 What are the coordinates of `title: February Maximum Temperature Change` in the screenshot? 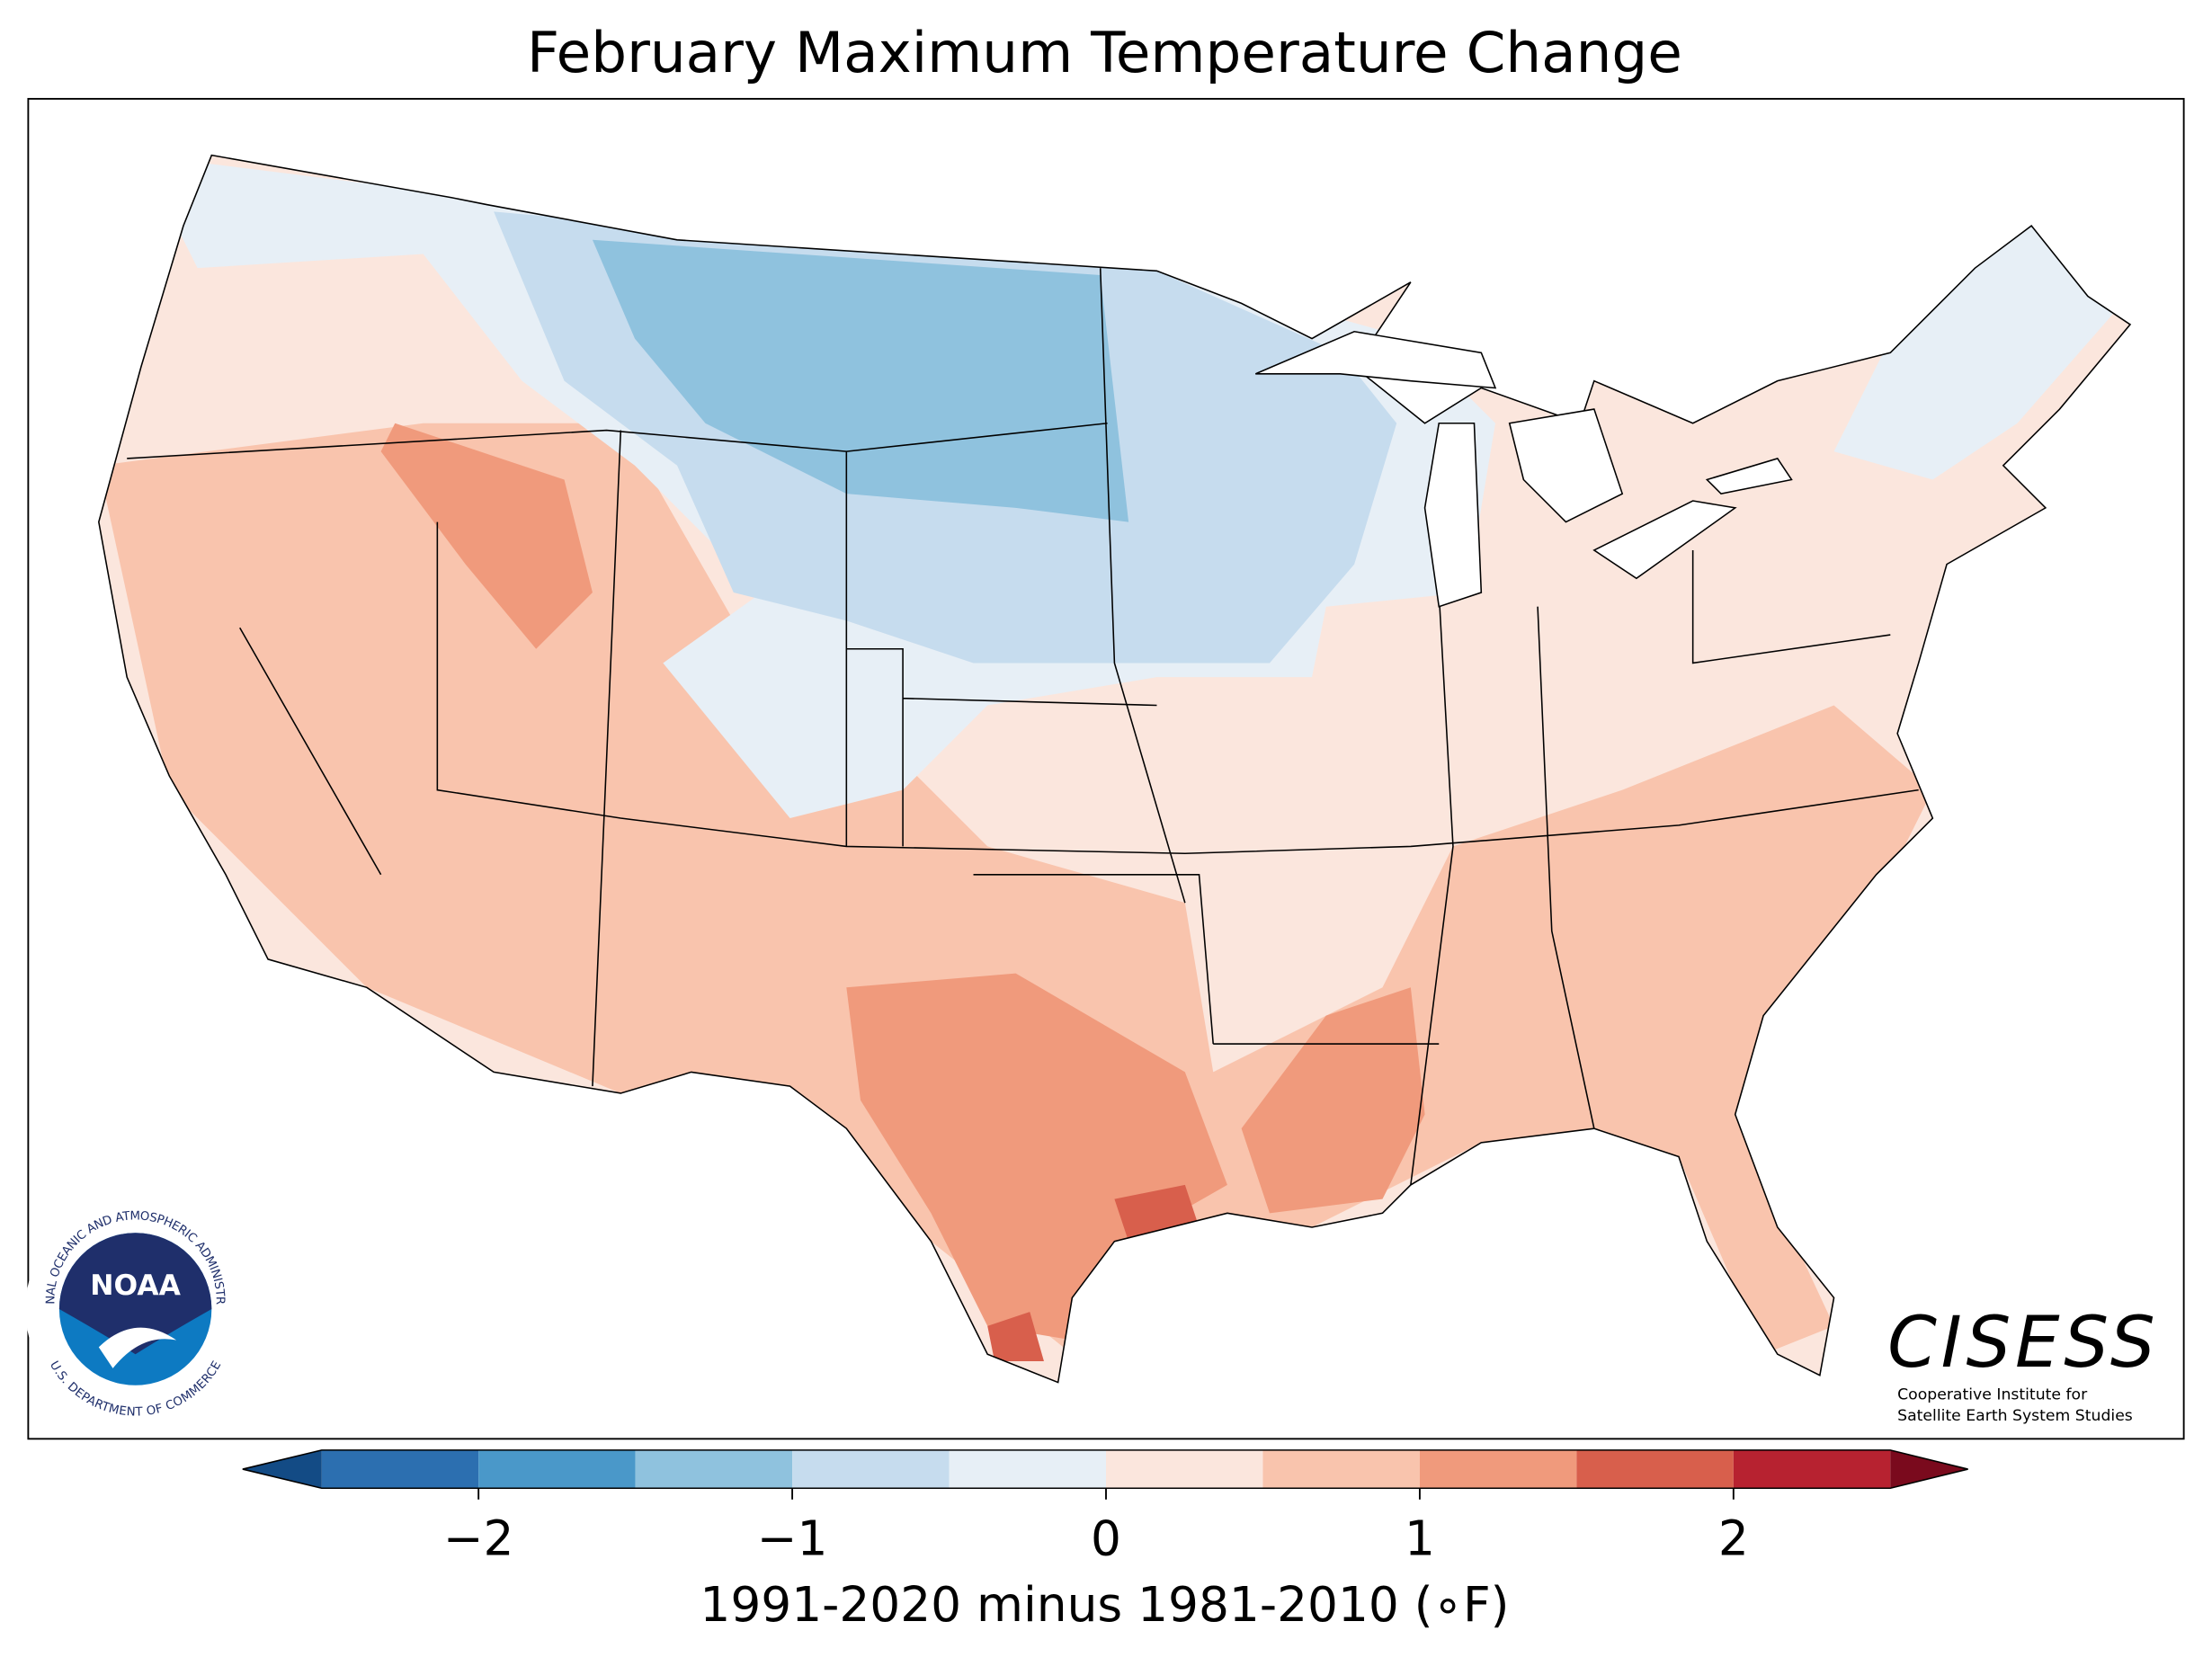 It's located at (1104, 53).